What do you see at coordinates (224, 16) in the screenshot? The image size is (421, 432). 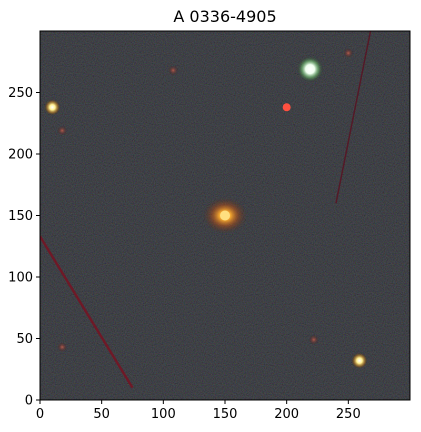 I see `figure-title: A 0336-4905` at bounding box center [224, 16].